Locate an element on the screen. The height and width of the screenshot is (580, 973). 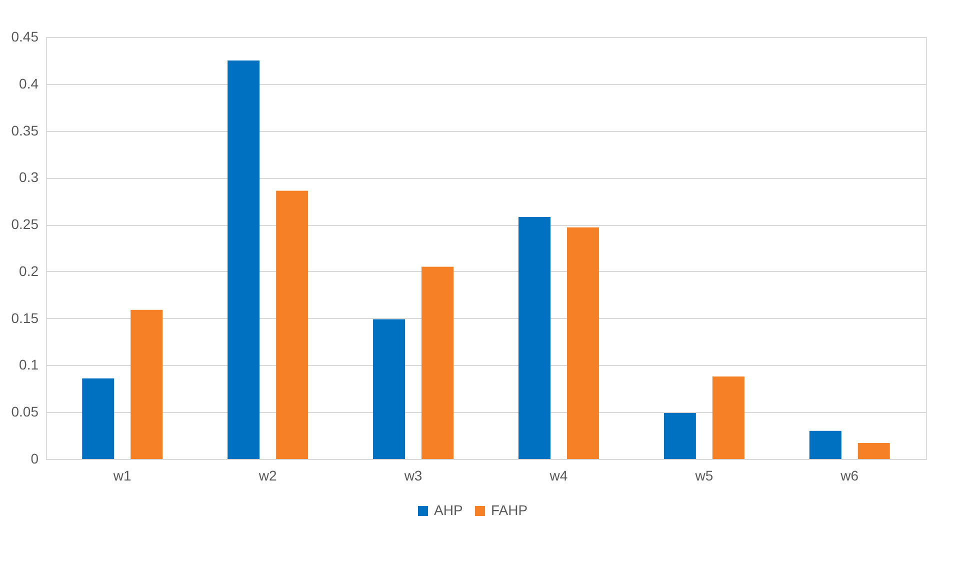
x-tick-label: w5 is located at coordinates (704, 476).